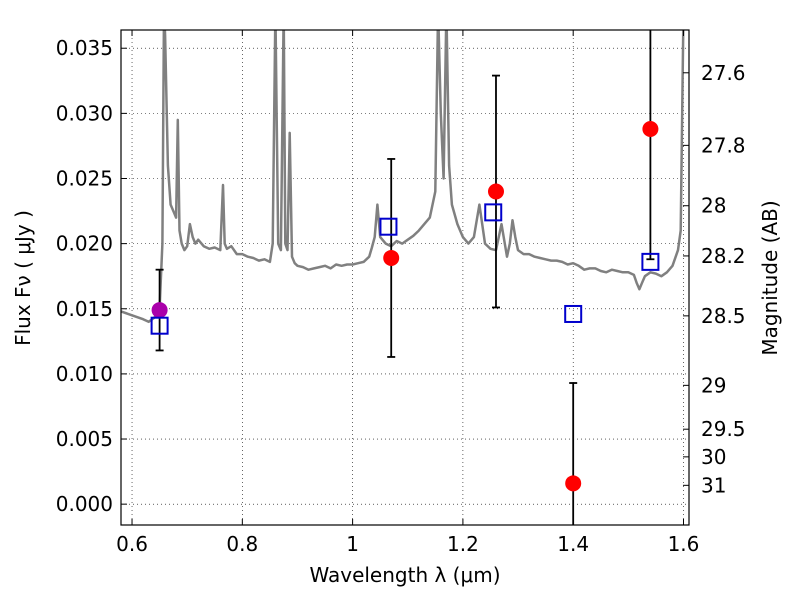 The height and width of the screenshot is (600, 800). I want to click on x-tick-label: 1.4, so click(573, 544).